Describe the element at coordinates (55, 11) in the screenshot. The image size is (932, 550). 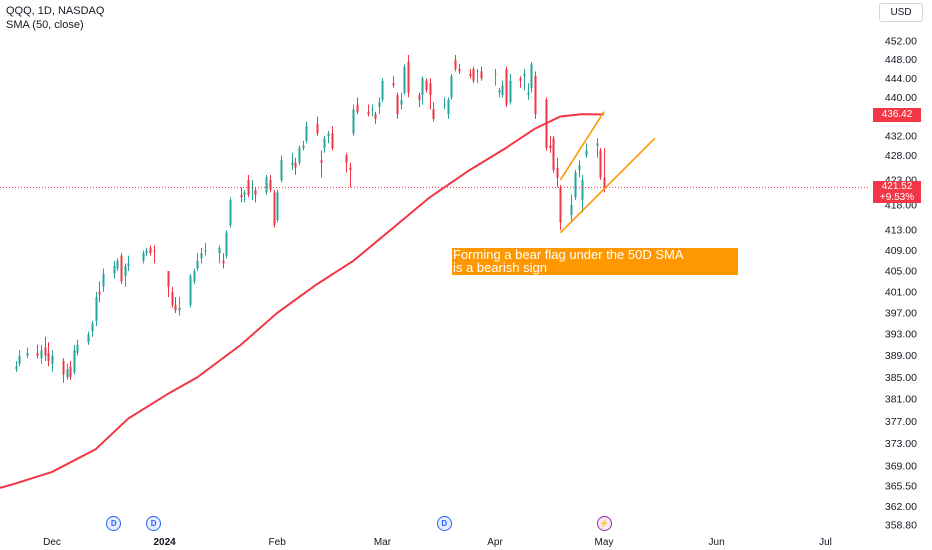
I see `symbol-title: QQQ, 1D, NASDAQ` at that location.